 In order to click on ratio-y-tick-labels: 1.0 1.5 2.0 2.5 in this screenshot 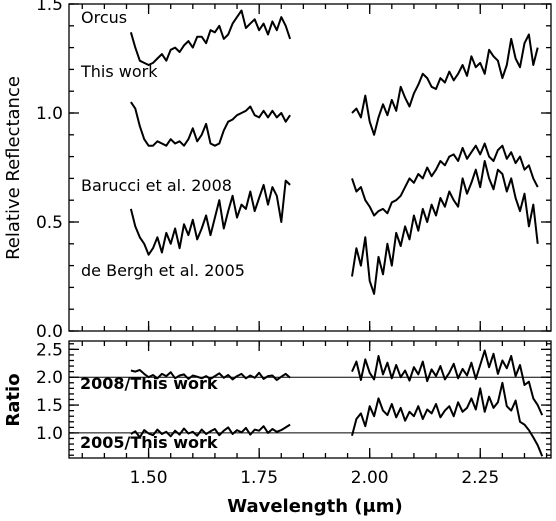, I will do `click(49, 392)`.